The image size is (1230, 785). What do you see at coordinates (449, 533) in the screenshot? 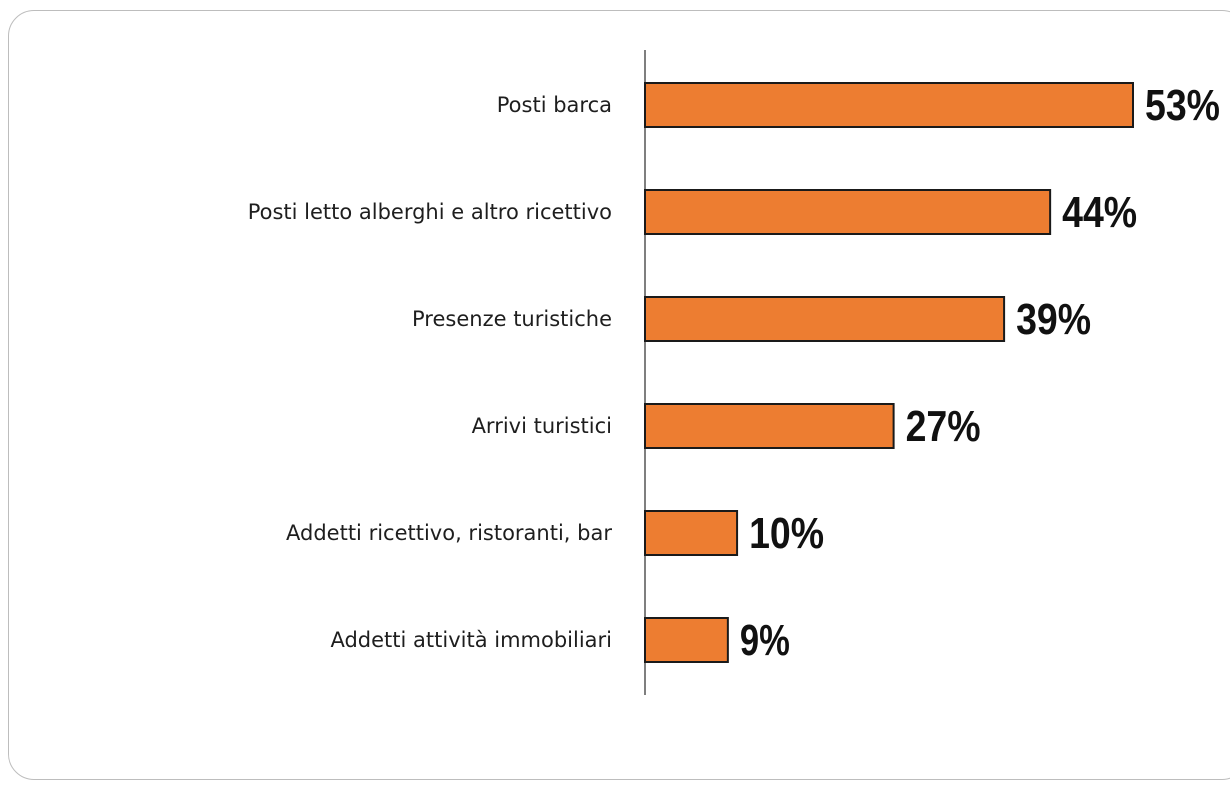
I see `category-label: Addetti ricettivo, ristoranti, bar` at bounding box center [449, 533].